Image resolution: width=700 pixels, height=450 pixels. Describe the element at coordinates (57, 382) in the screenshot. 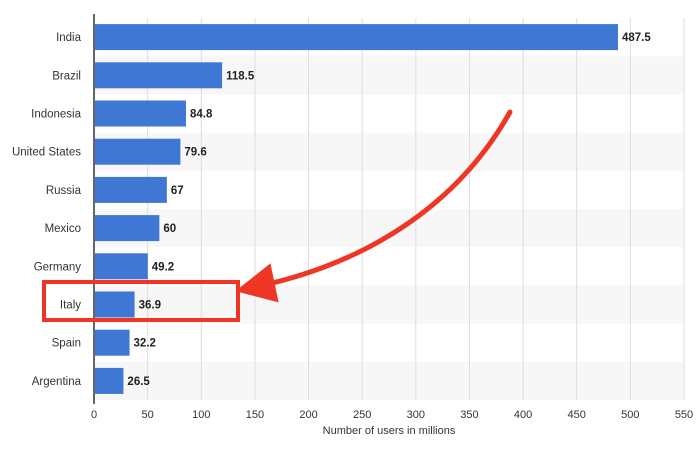

I see `category-label-argentina: Argentina` at that location.